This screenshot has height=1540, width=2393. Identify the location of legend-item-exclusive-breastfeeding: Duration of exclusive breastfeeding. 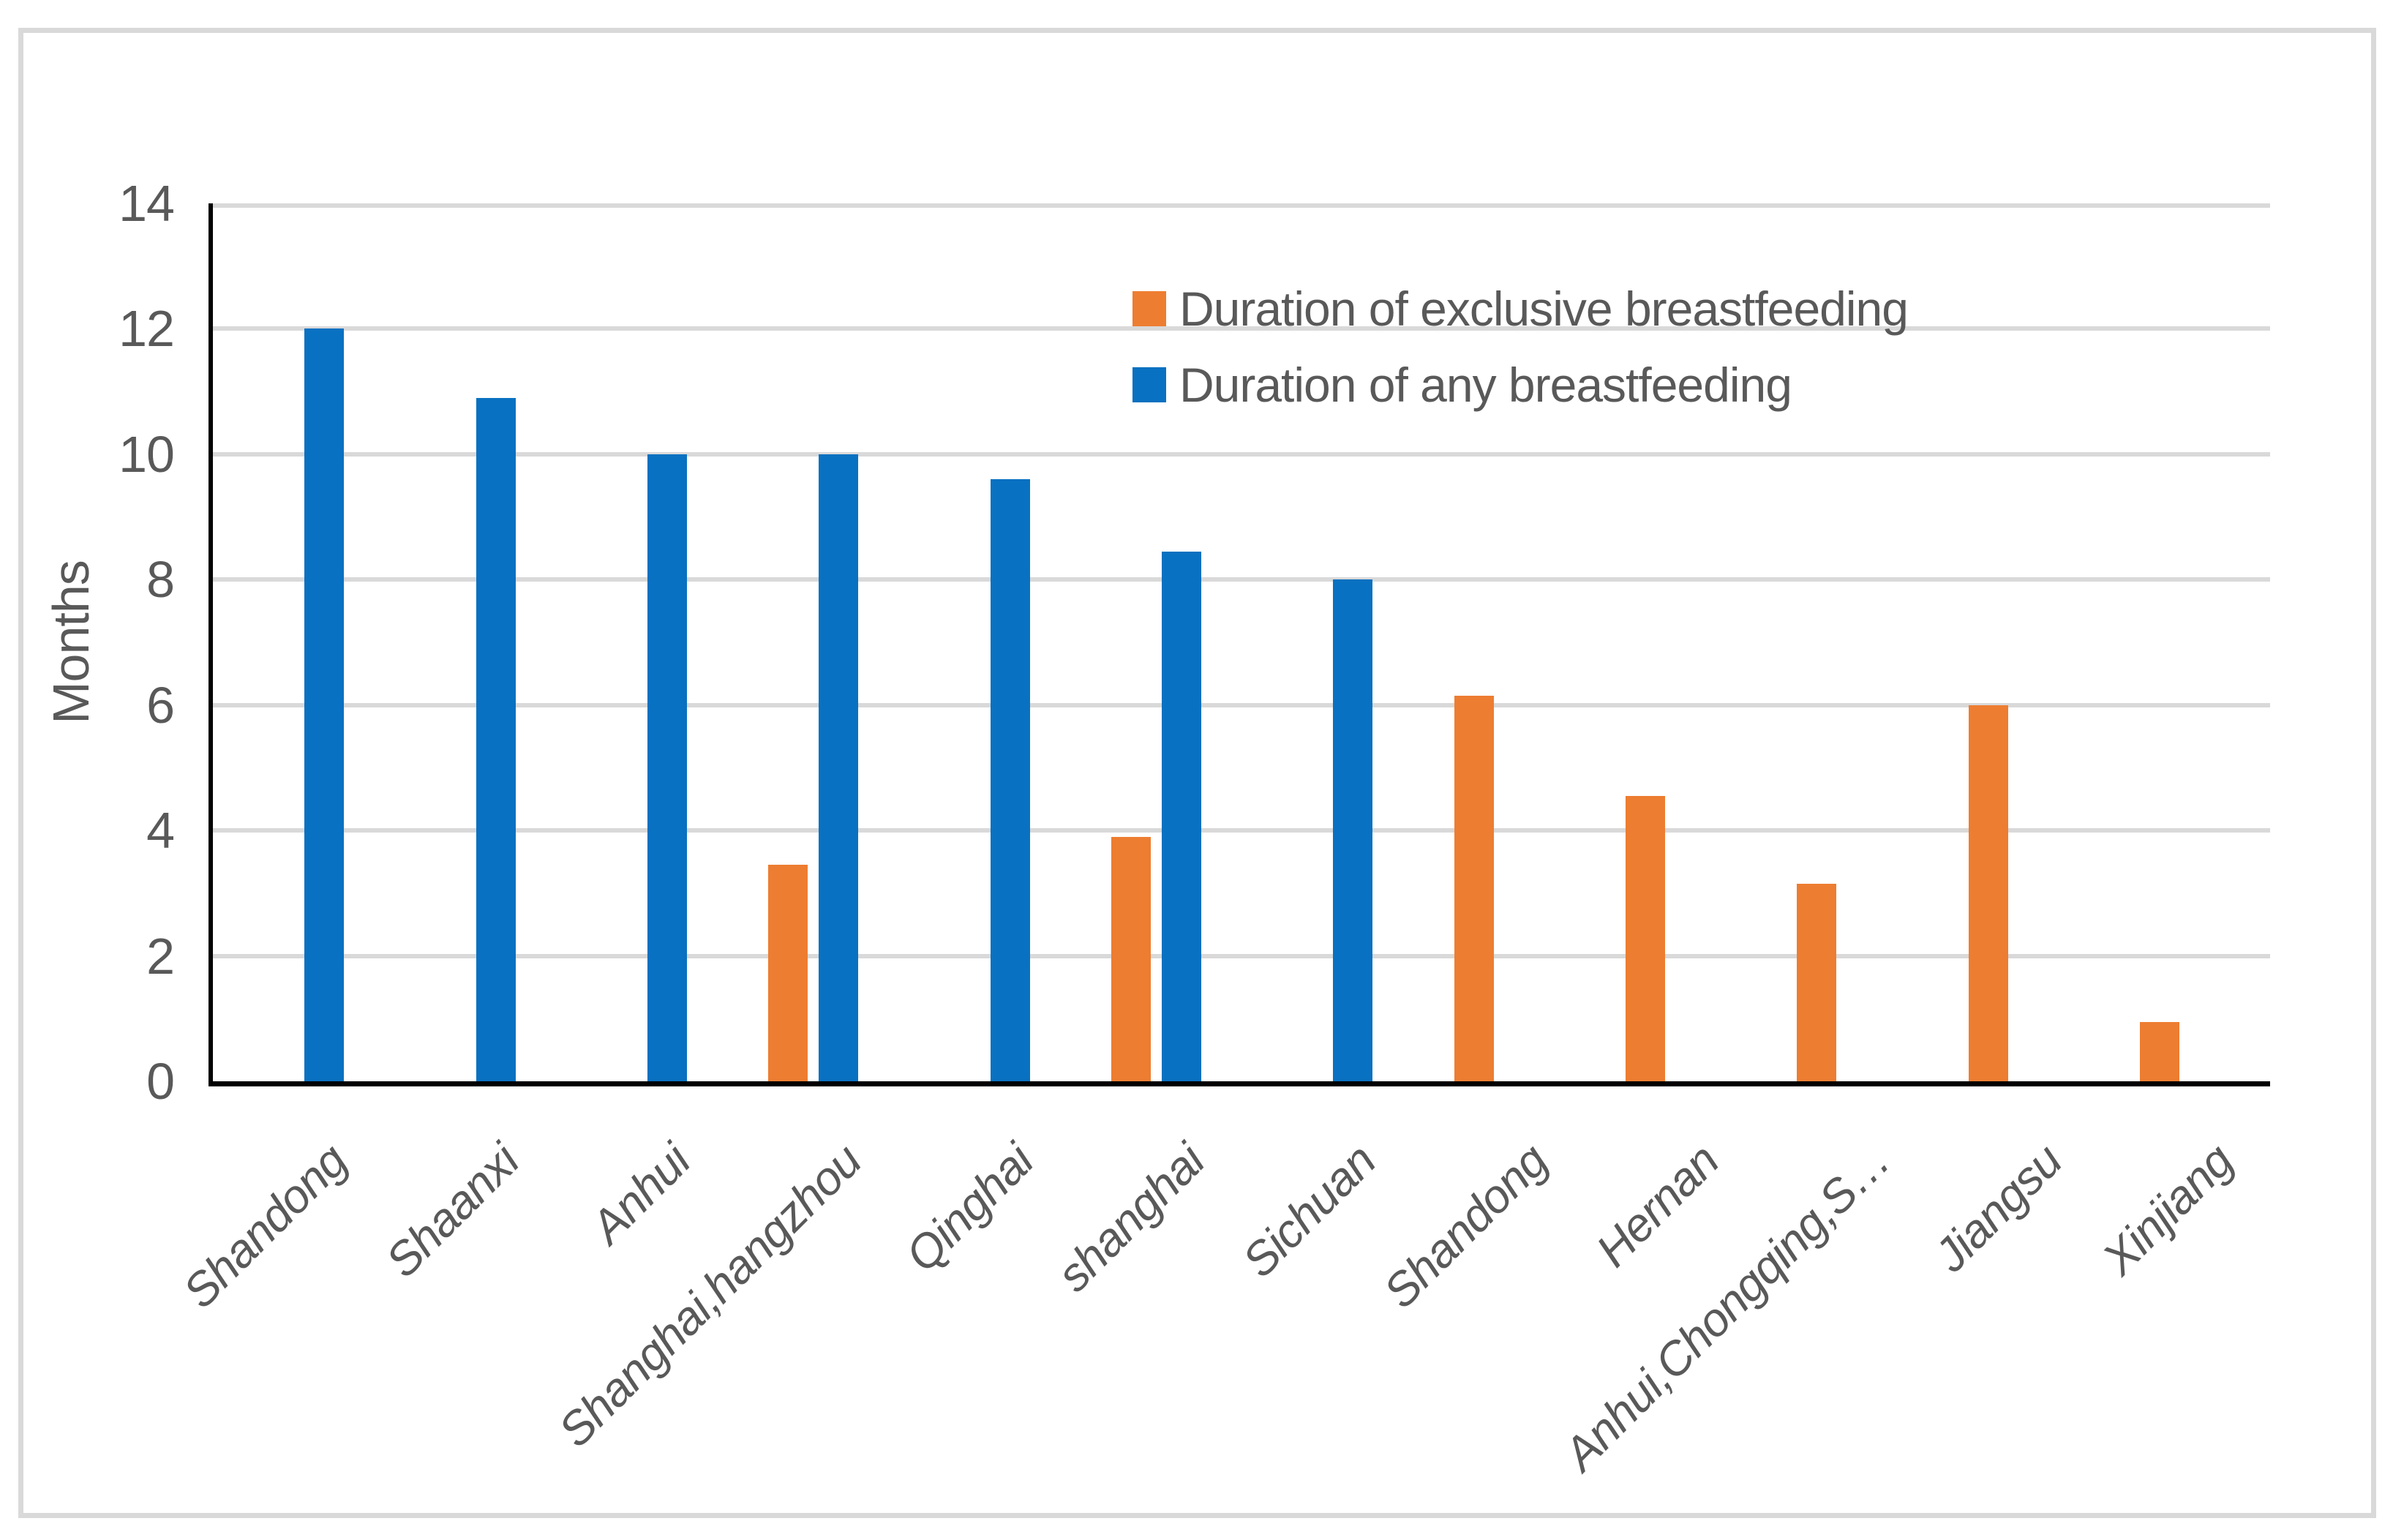
(1520, 309).